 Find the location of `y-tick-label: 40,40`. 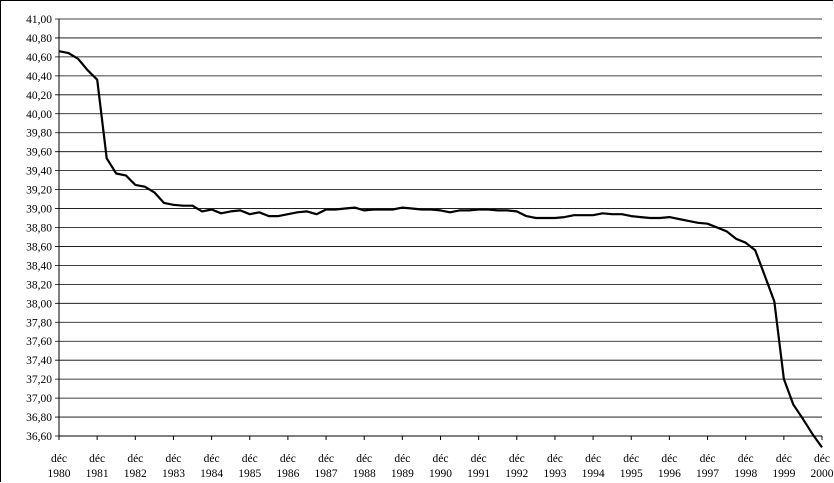

y-tick-label: 40,40 is located at coordinates (39, 77).